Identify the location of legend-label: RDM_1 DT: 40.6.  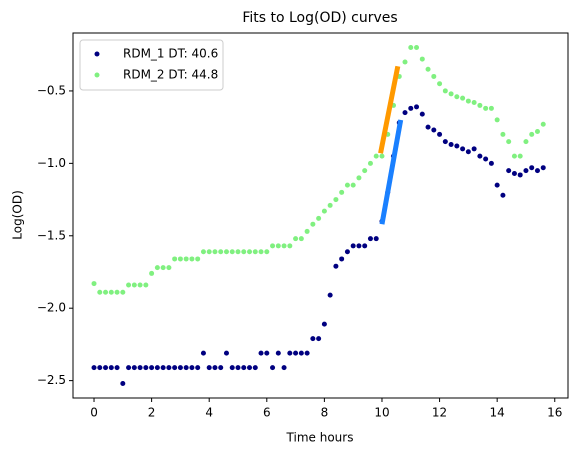
(170, 54).